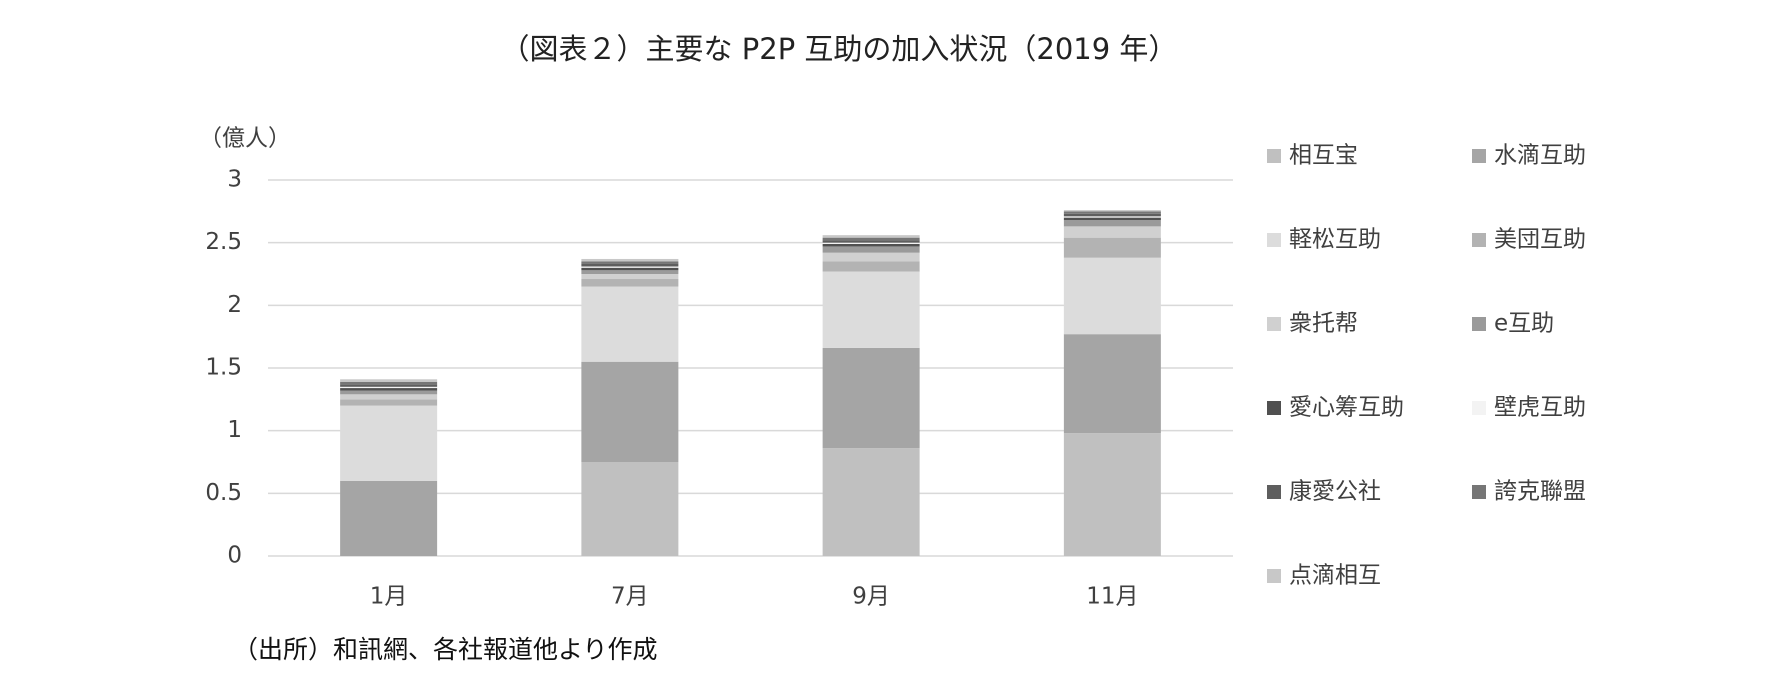 The height and width of the screenshot is (690, 1775). Describe the element at coordinates (234, 180) in the screenshot. I see `y-tick-label: 3` at that location.